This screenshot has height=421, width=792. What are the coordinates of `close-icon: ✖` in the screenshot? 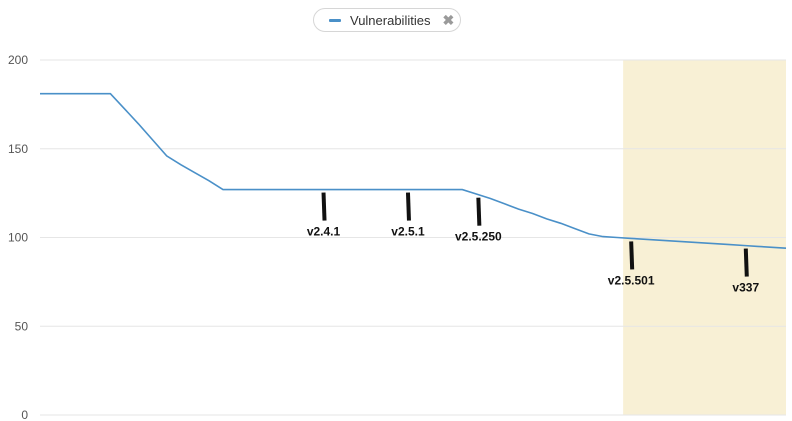 It's located at (448, 19).